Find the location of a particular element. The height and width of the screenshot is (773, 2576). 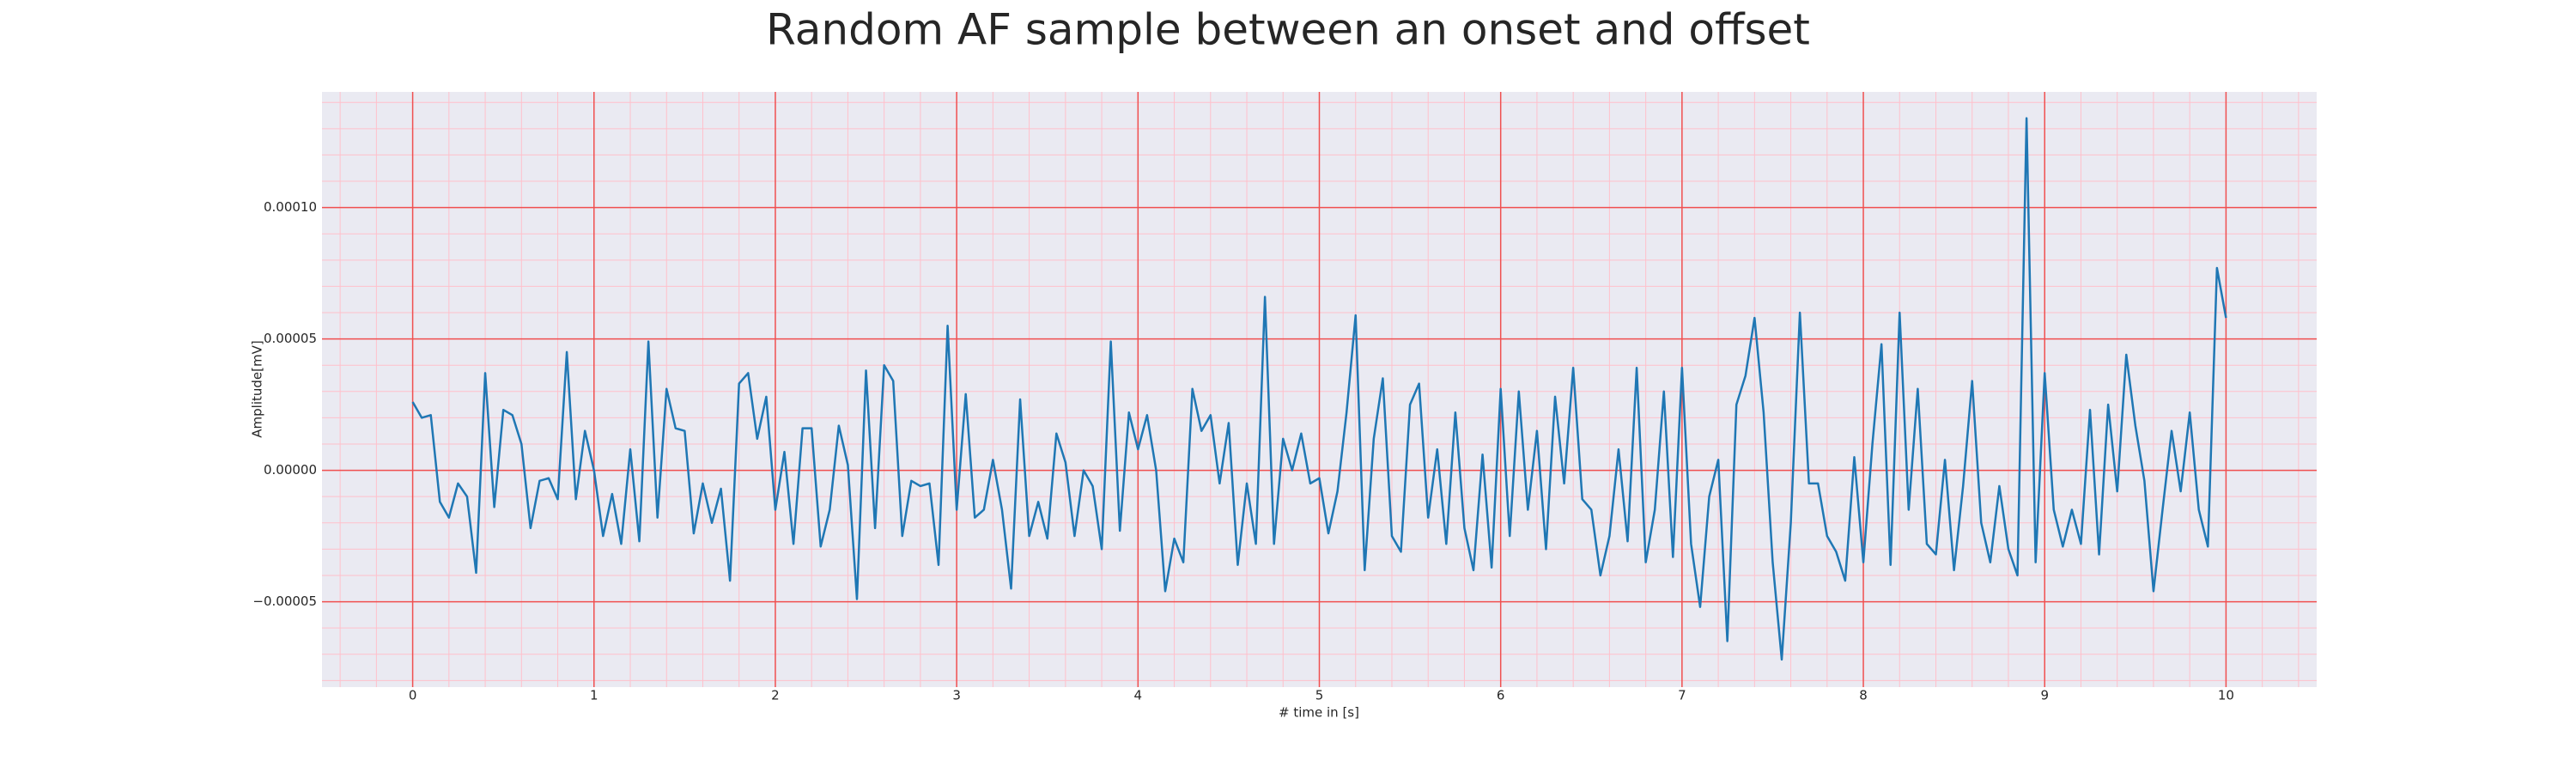

y-tick-label: −0.00005 is located at coordinates (284, 601).